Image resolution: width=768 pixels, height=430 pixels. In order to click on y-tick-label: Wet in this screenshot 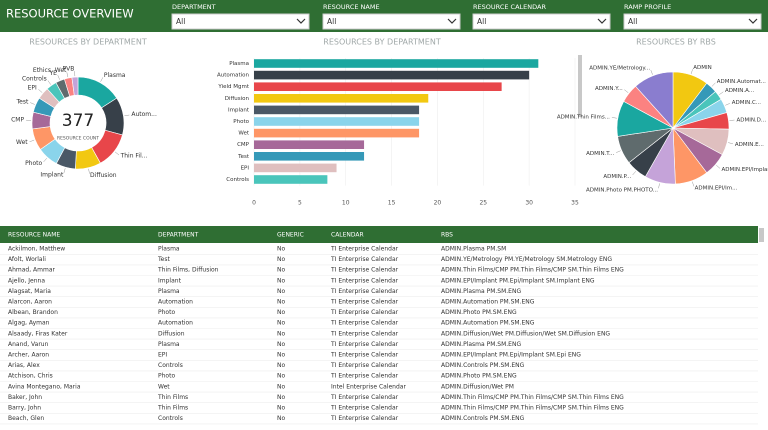, I will do `click(243, 134)`.